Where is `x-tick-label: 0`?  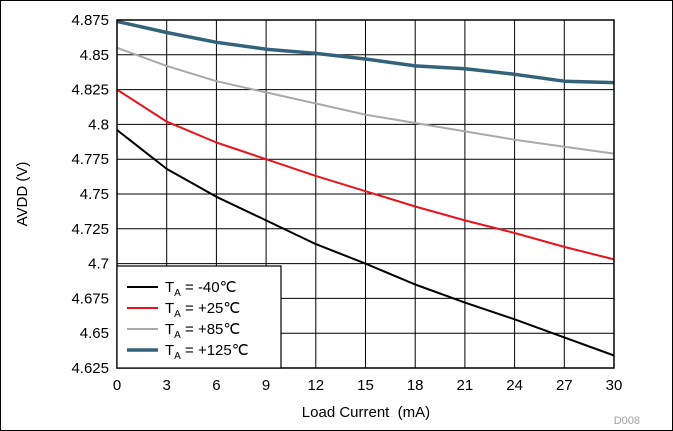 x-tick-label: 0 is located at coordinates (117, 385).